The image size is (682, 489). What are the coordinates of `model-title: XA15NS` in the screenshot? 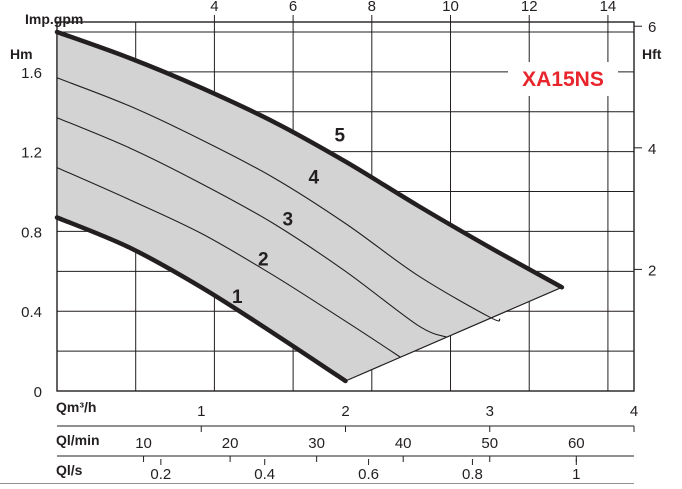 It's located at (563, 79).